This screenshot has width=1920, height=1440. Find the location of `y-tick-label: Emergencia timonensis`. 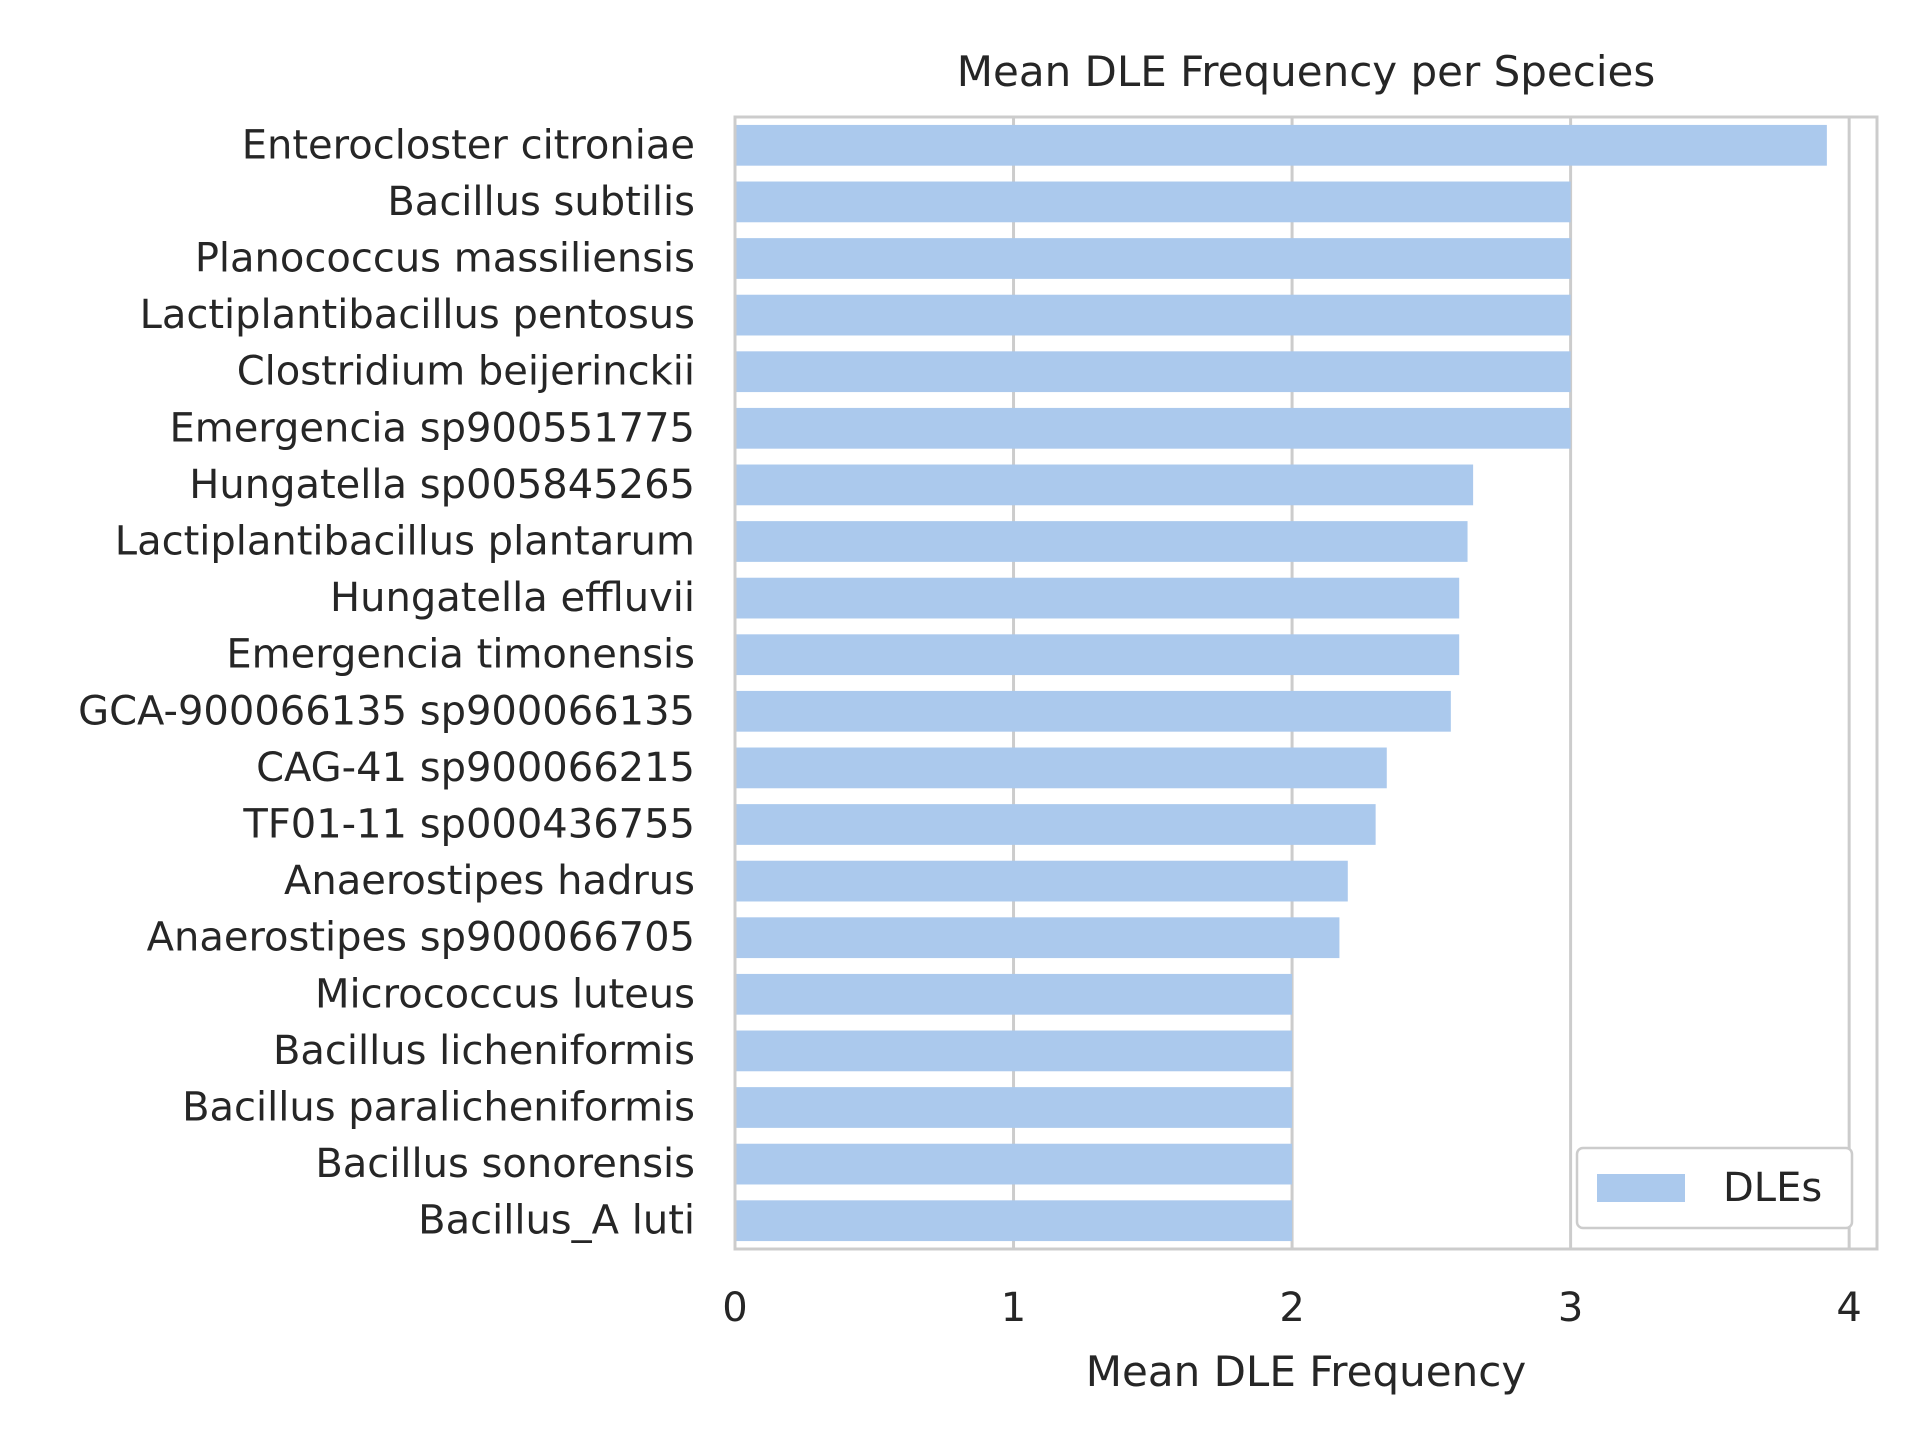

y-tick-label: Emergencia timonensis is located at coordinates (460, 655).